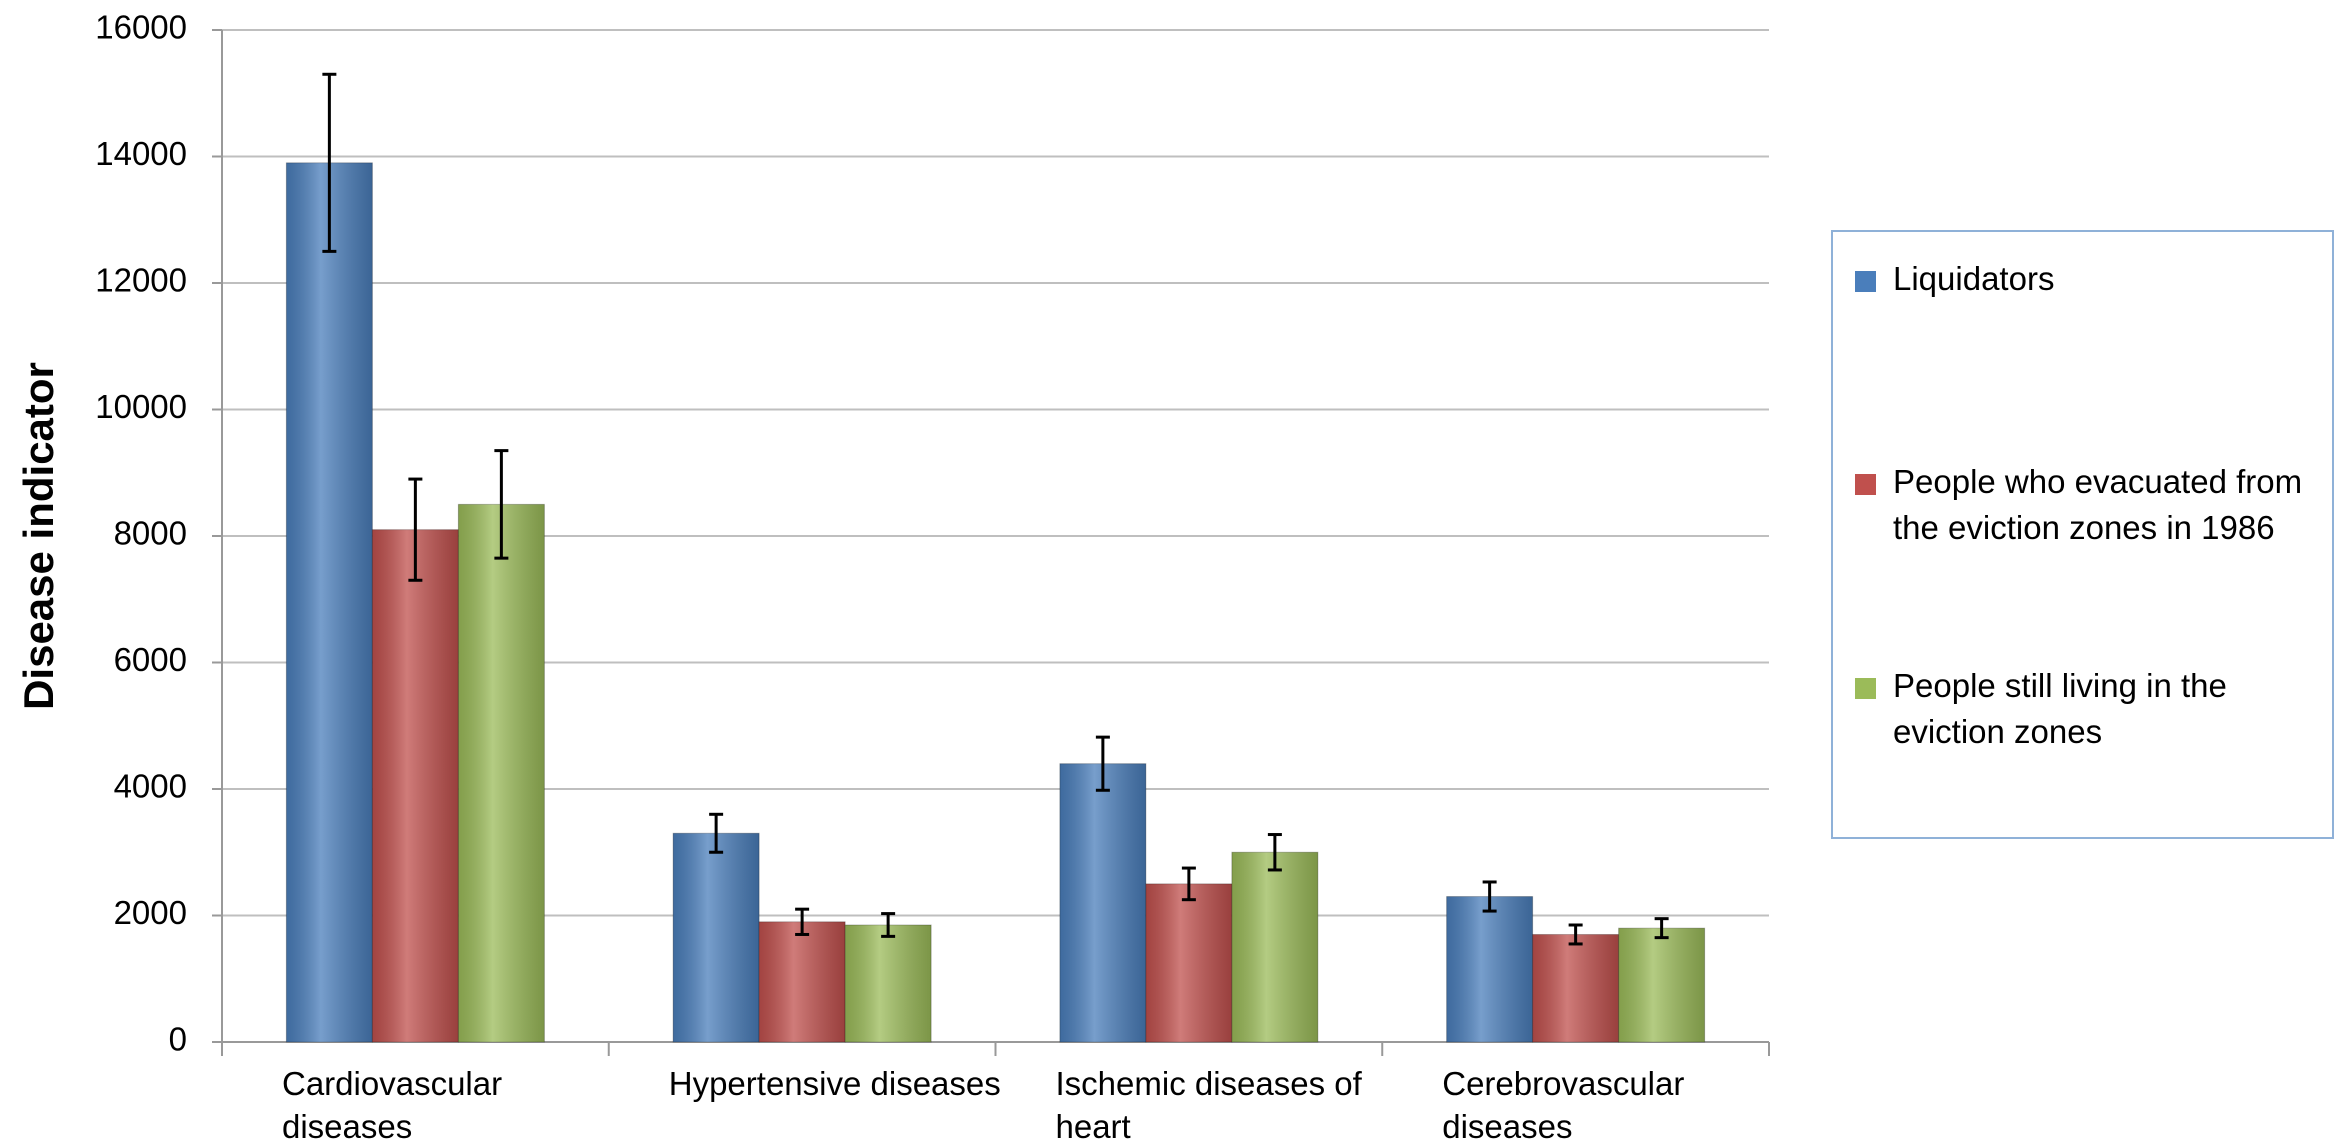  Describe the element at coordinates (834, 1083) in the screenshot. I see `x-tick-label: Hypertensive diseases` at that location.